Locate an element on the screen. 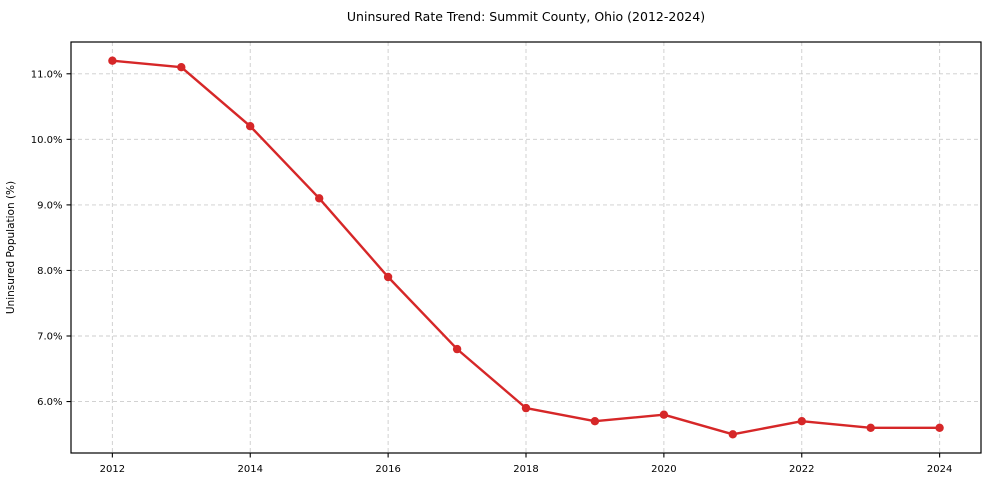 The image size is (989, 490). x-tick-label: 2018 is located at coordinates (525, 469).